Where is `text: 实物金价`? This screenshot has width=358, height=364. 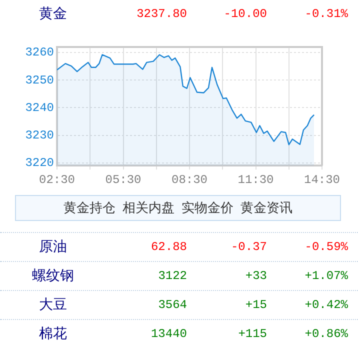
text: 实物金价 is located at coordinates (208, 208).